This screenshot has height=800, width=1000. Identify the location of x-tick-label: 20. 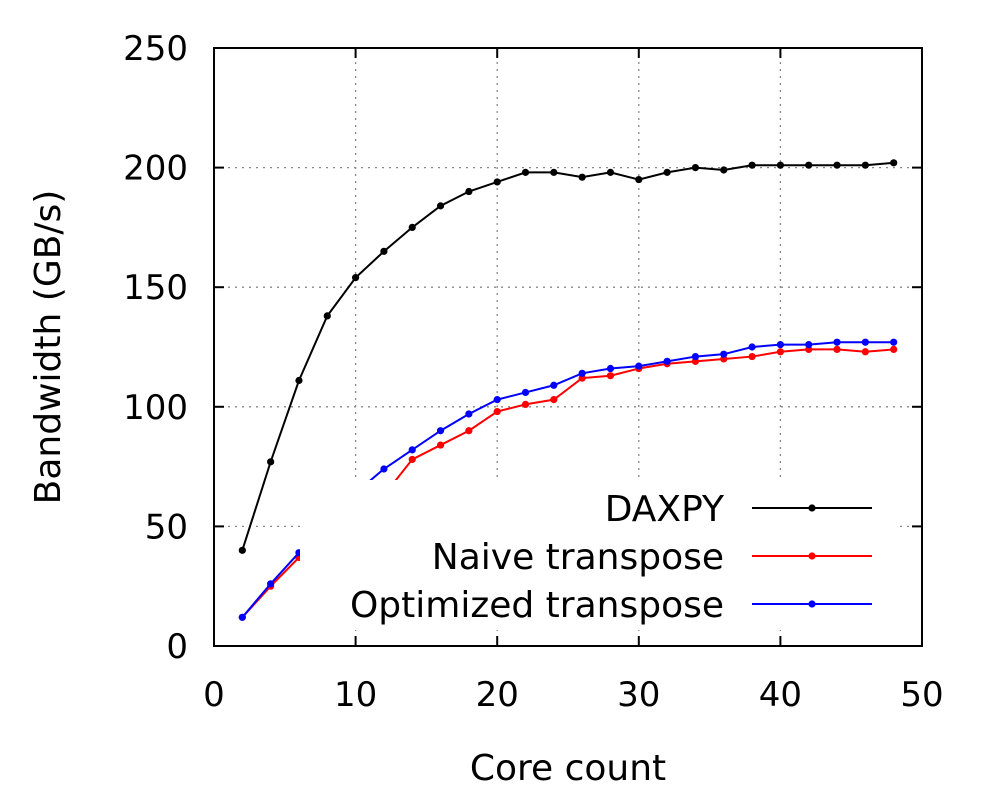
(497, 695).